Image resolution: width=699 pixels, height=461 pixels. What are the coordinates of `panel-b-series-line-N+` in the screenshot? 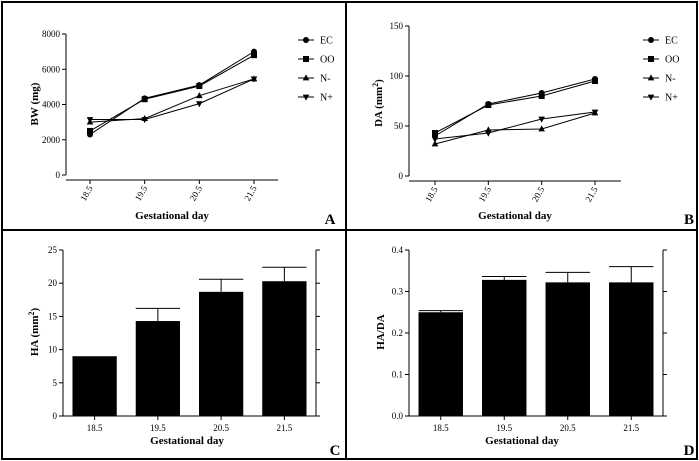 It's located at (515, 125).